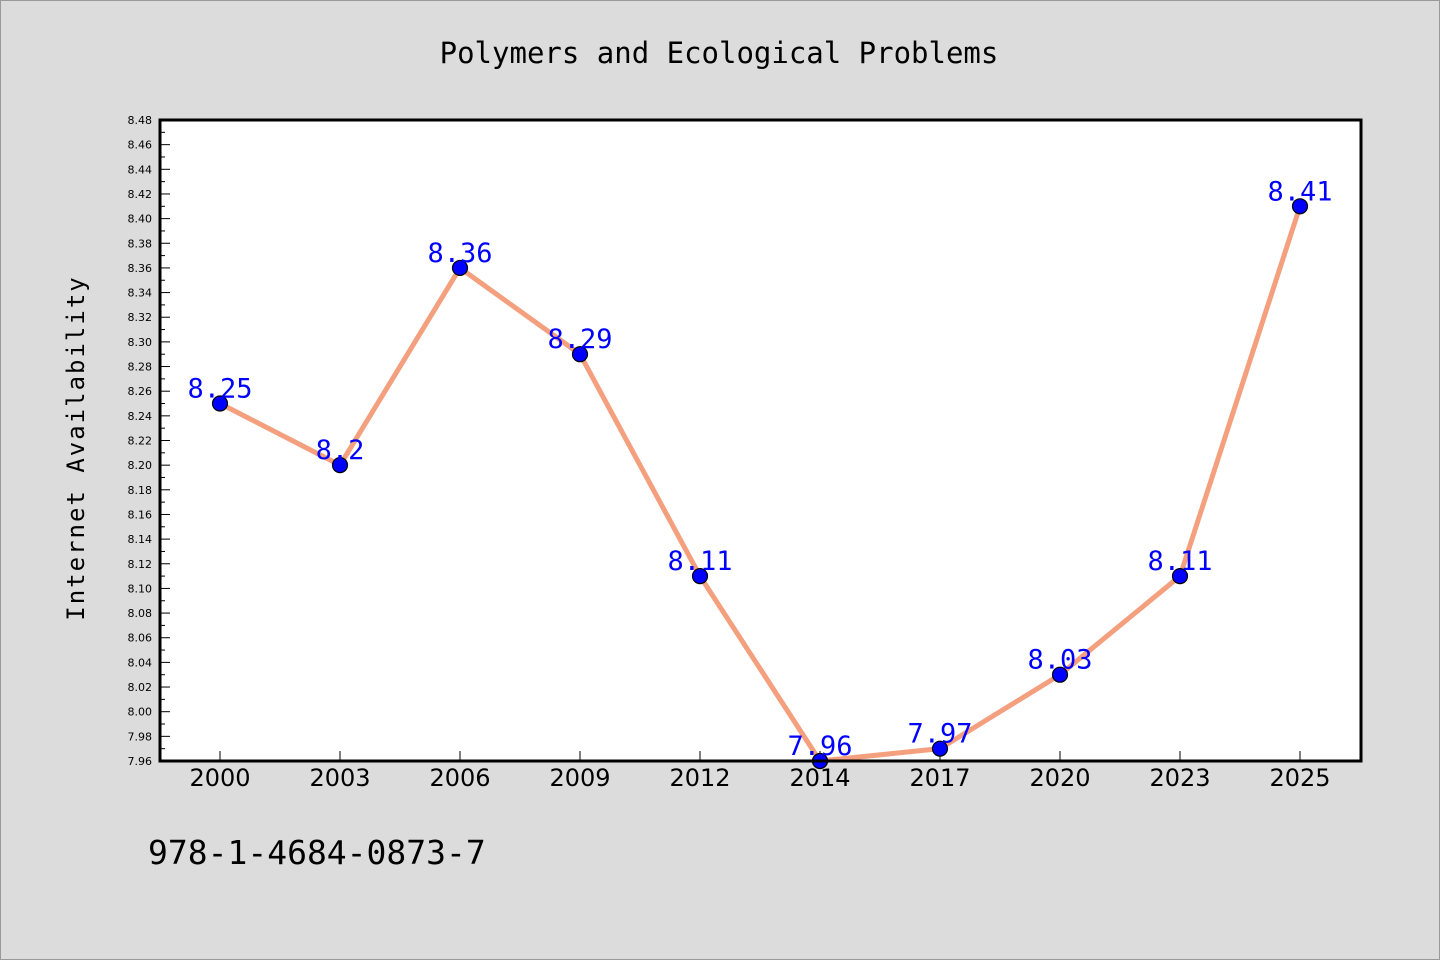 This screenshot has width=1440, height=960. Describe the element at coordinates (939, 778) in the screenshot. I see `x-tick-label: 2017` at that location.